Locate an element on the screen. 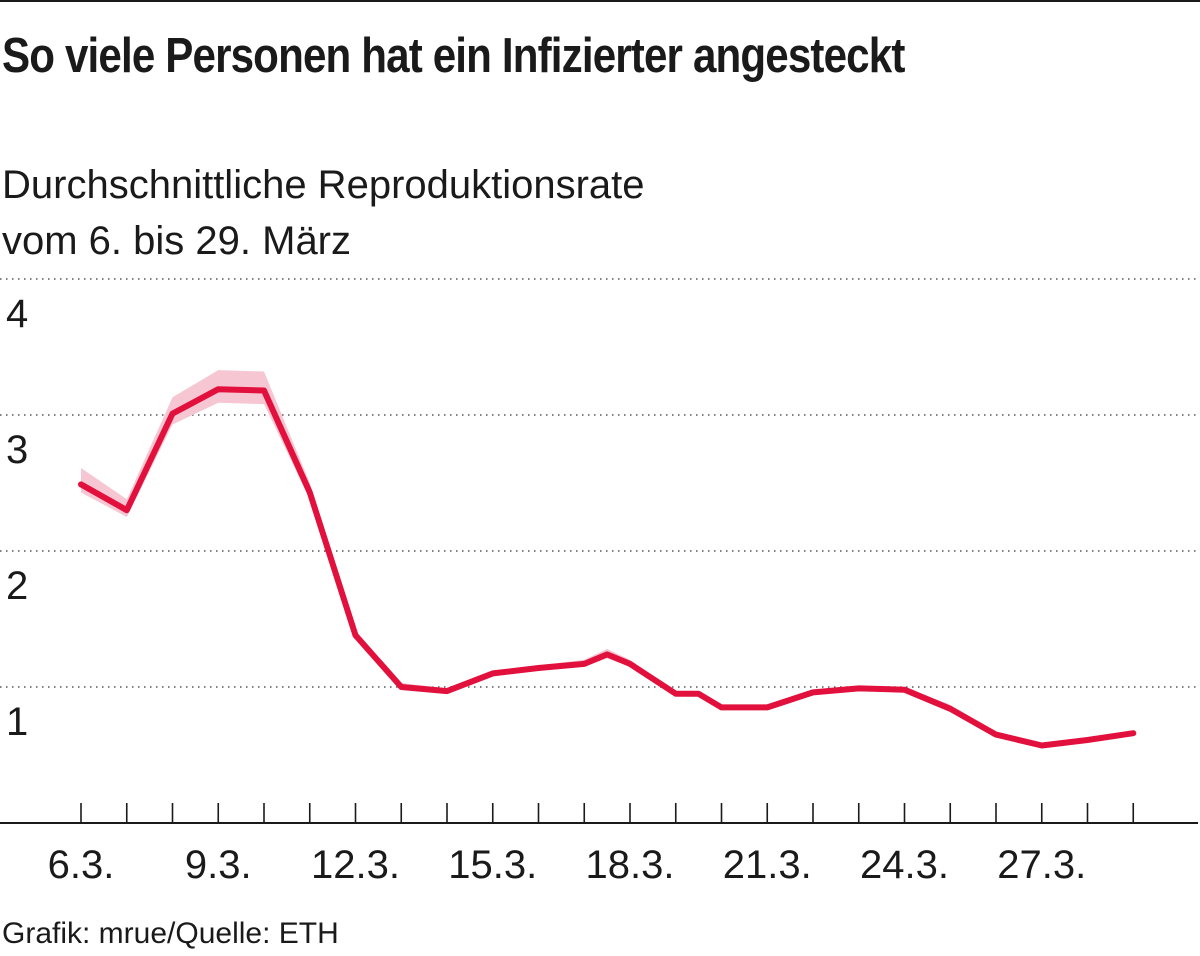 The width and height of the screenshot is (1200, 956). data-point-19.5.3. is located at coordinates (699, 694).